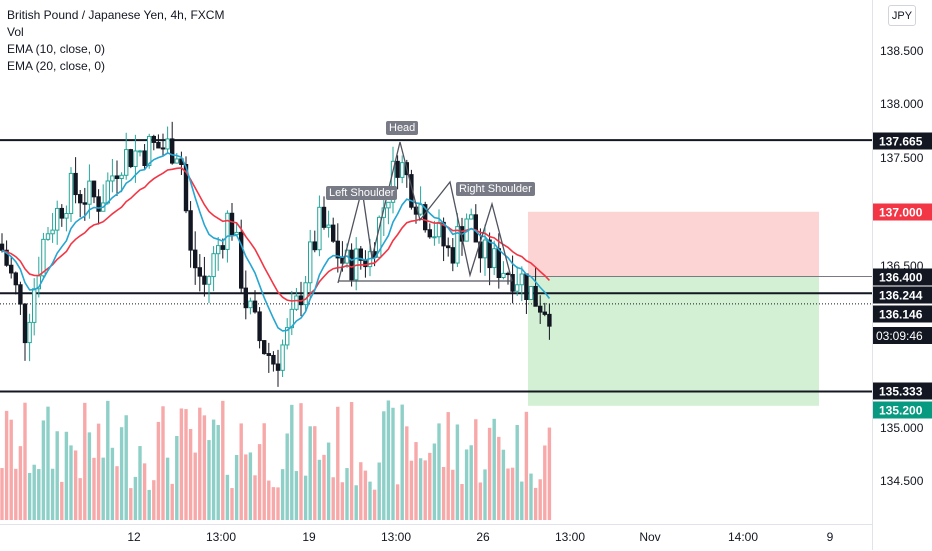 This screenshot has width=932, height=551. Describe the element at coordinates (902, 158) in the screenshot. I see `price-tick: 137.500` at that location.